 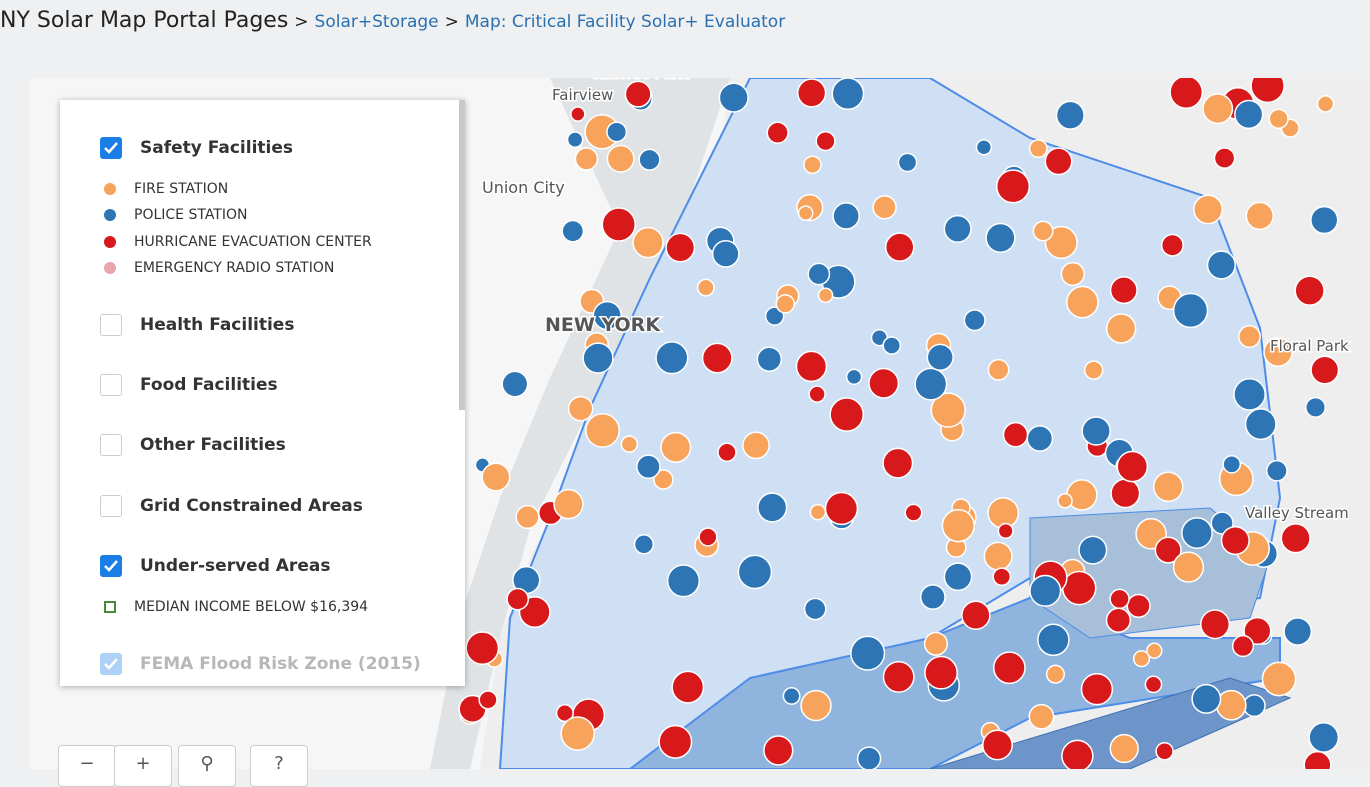 I want to click on breadcrumb-link: Map: Critical Facility Solar+ Evaluator, so click(x=625, y=22).